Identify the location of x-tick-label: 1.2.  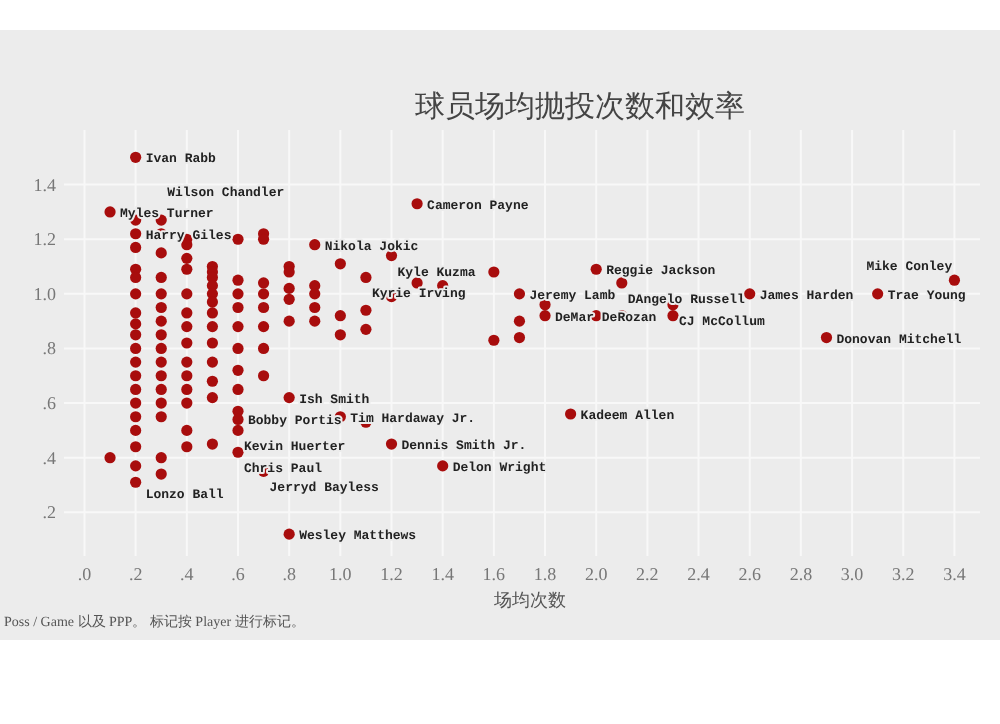
(391, 574).